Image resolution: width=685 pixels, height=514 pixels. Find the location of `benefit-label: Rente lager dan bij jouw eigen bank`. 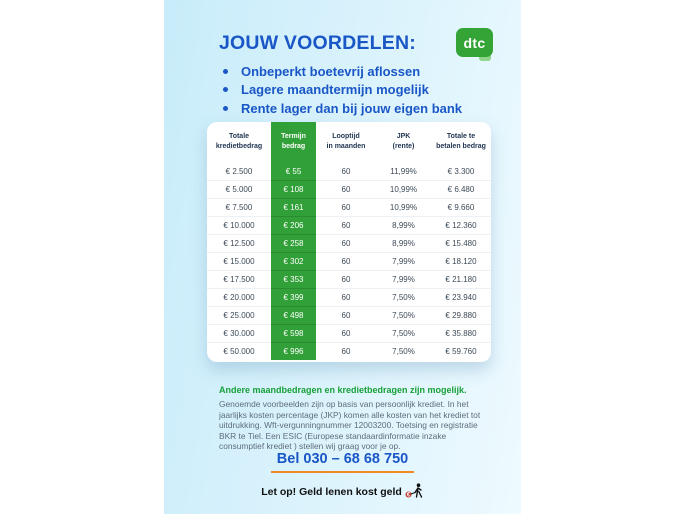

benefit-label: Rente lager dan bij jouw eigen bank is located at coordinates (352, 108).